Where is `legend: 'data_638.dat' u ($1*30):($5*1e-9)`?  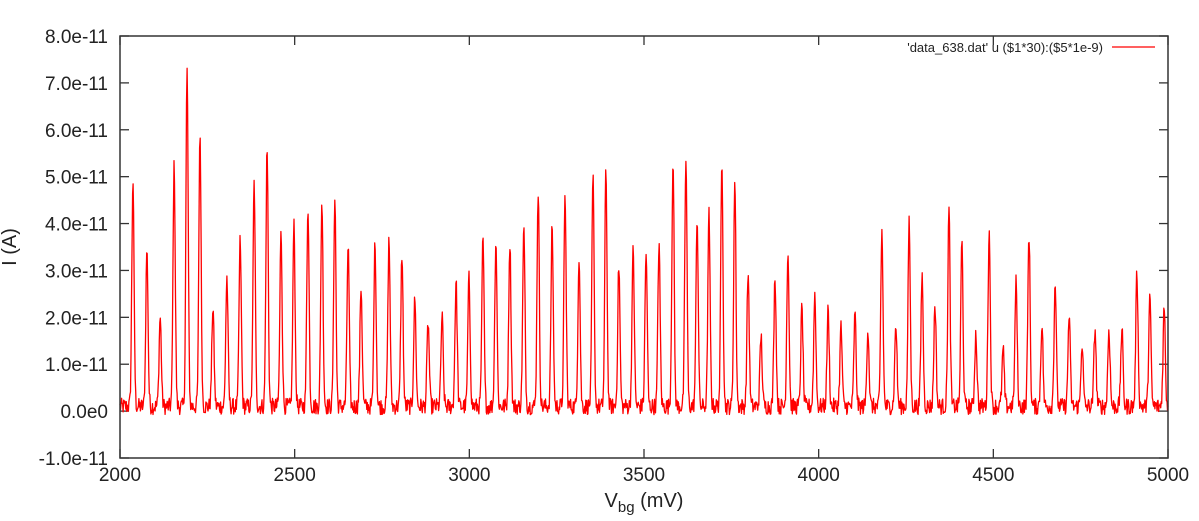 legend: 'data_638.dat' u ($1*30):($5*1e-9) is located at coordinates (1031, 47).